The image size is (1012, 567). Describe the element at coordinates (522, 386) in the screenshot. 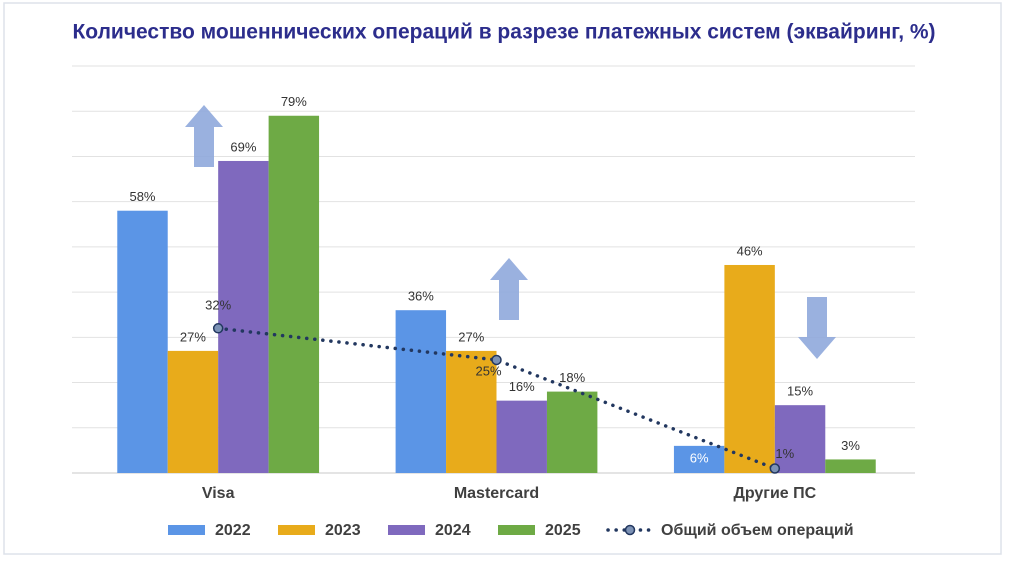

I see `value-label: 16%` at that location.